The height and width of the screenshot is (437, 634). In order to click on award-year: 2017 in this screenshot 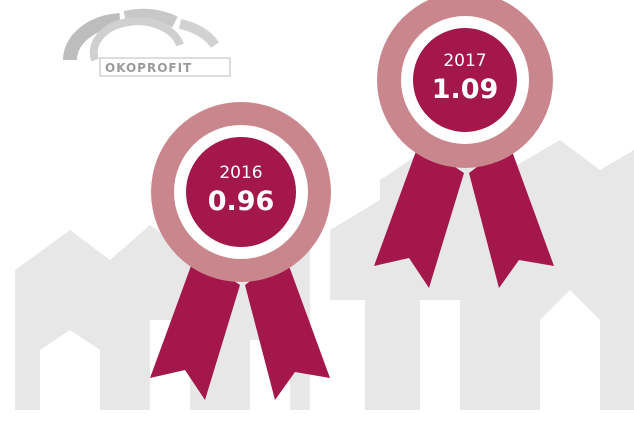, I will do `click(464, 61)`.